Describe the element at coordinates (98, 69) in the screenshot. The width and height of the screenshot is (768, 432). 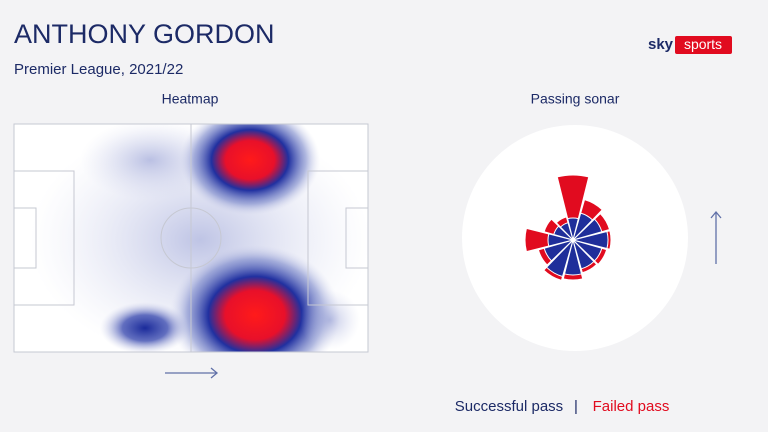
I see `subtitle: Premier League, 2021/22` at that location.